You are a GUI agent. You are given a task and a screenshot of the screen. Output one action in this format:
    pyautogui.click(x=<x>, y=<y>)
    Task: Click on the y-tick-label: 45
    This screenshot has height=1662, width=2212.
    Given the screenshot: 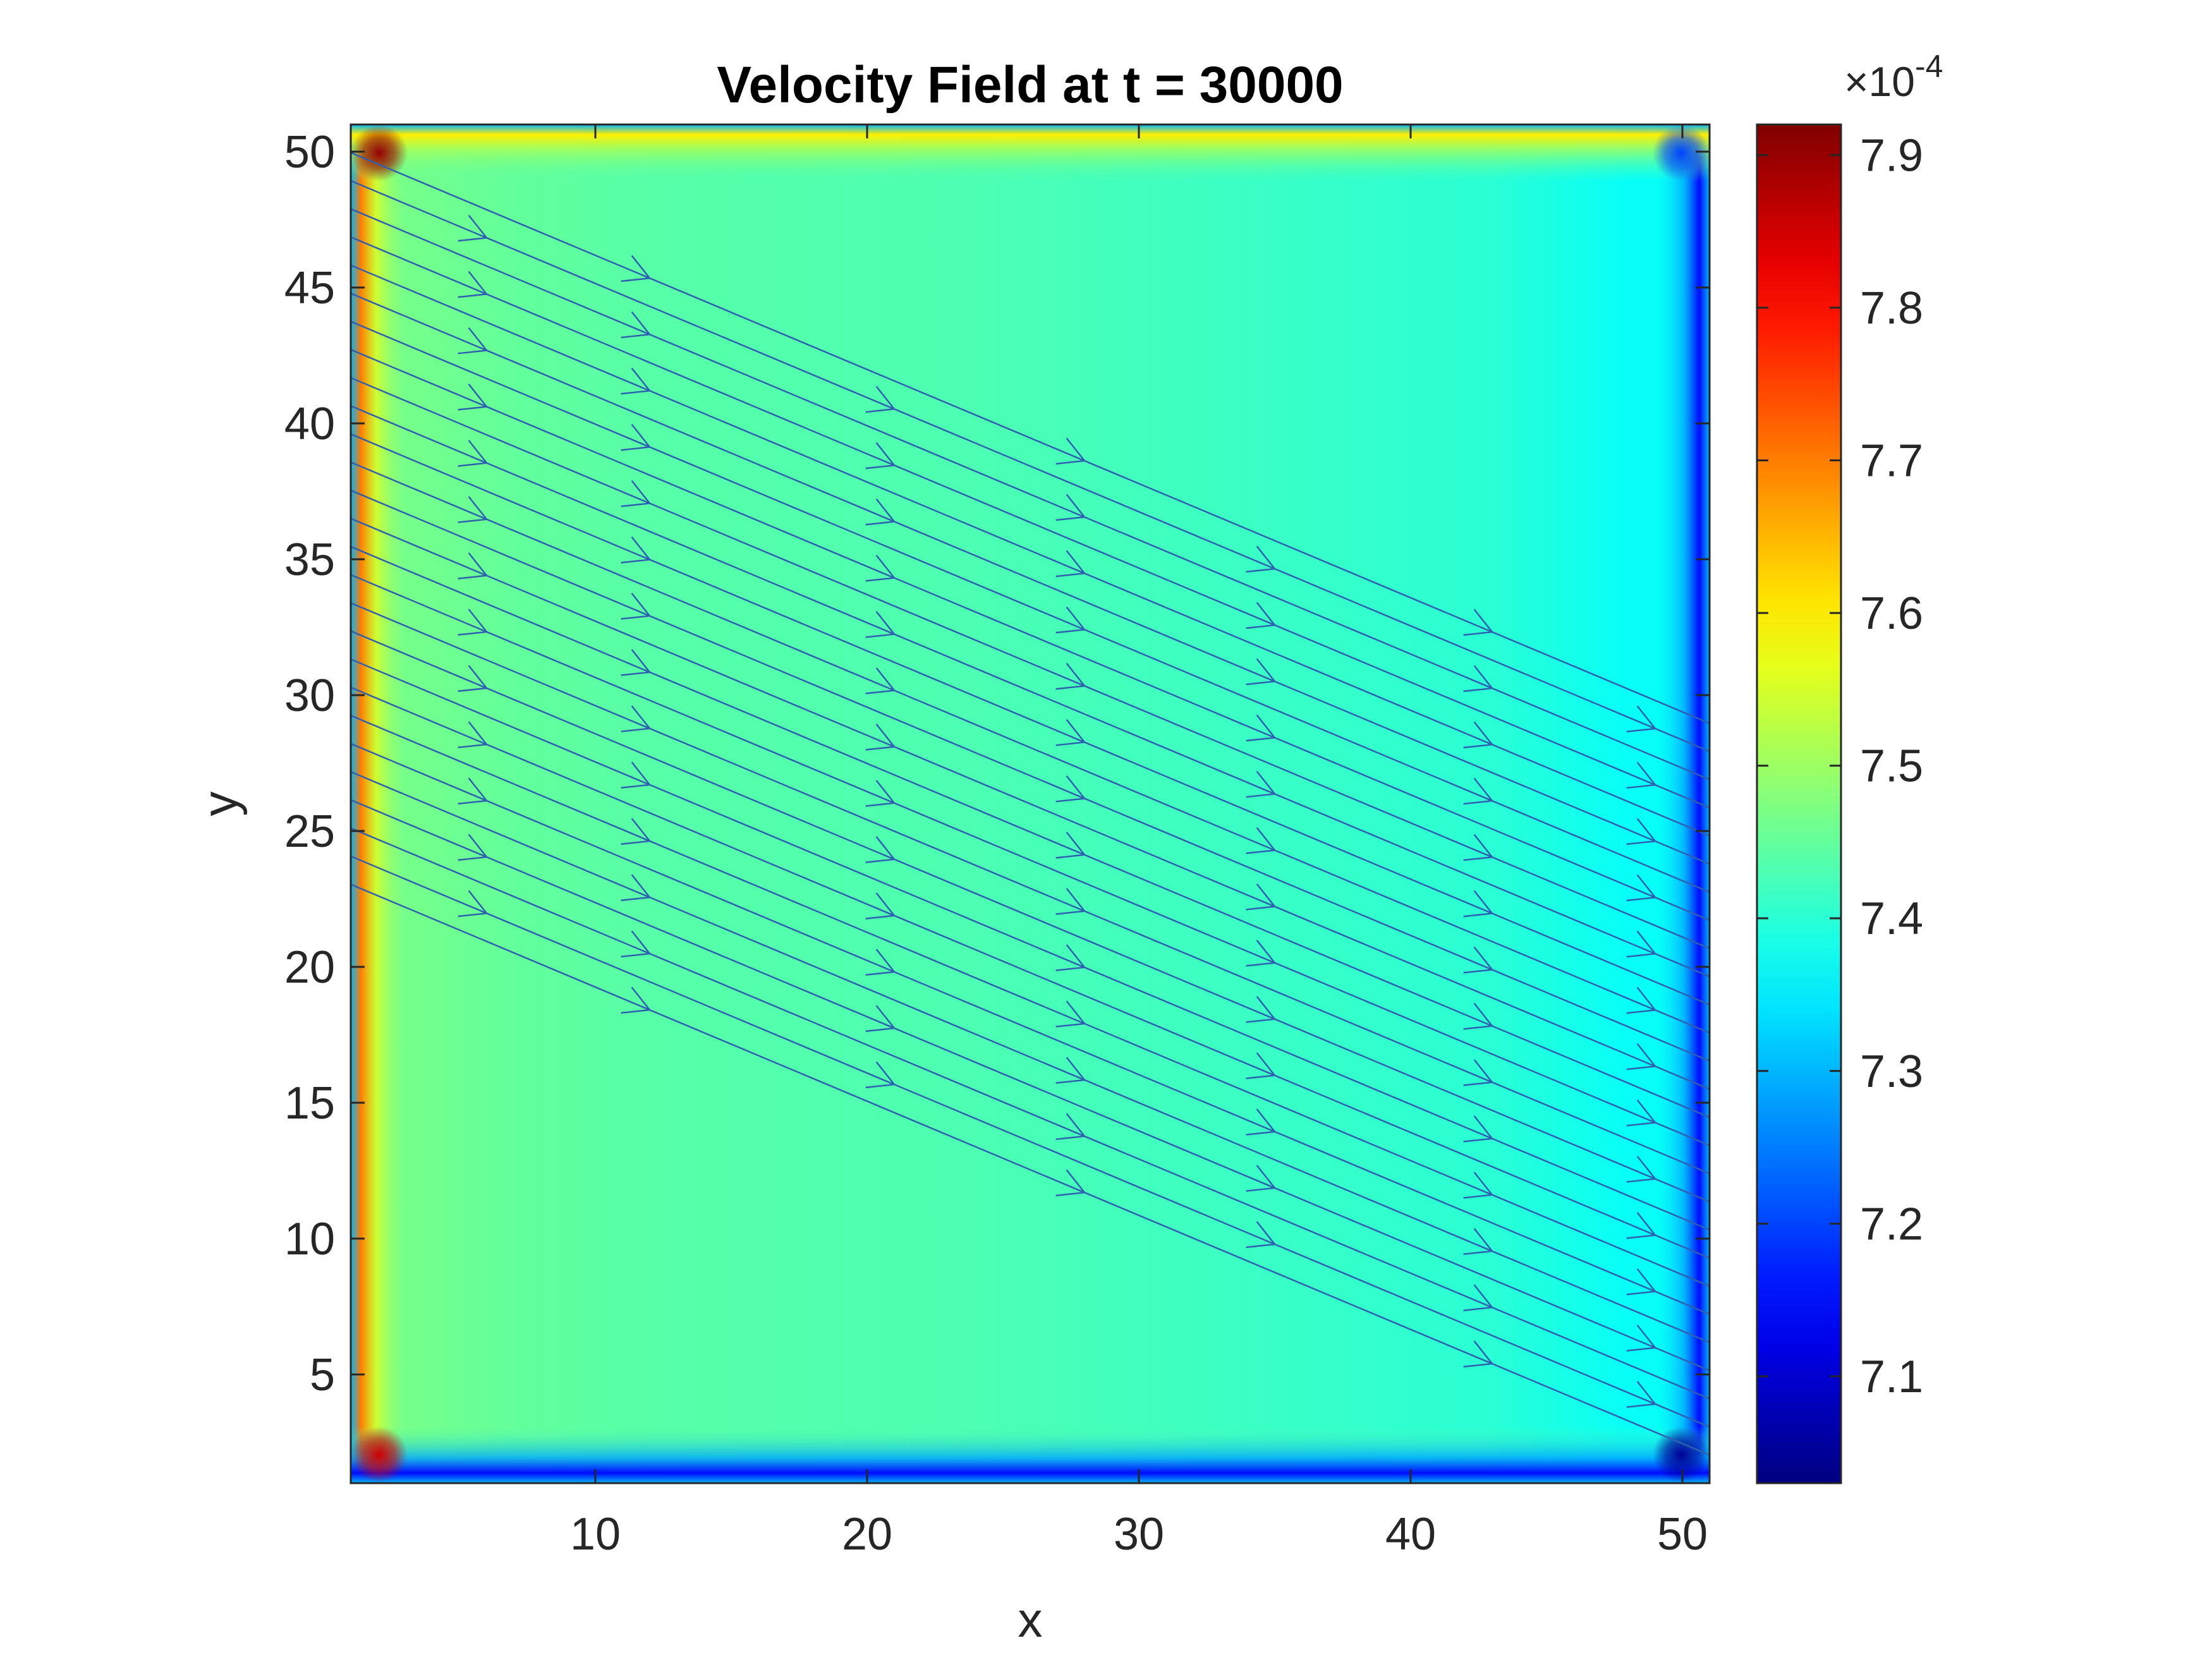 What is the action you would take?
    pyautogui.click(x=309, y=288)
    